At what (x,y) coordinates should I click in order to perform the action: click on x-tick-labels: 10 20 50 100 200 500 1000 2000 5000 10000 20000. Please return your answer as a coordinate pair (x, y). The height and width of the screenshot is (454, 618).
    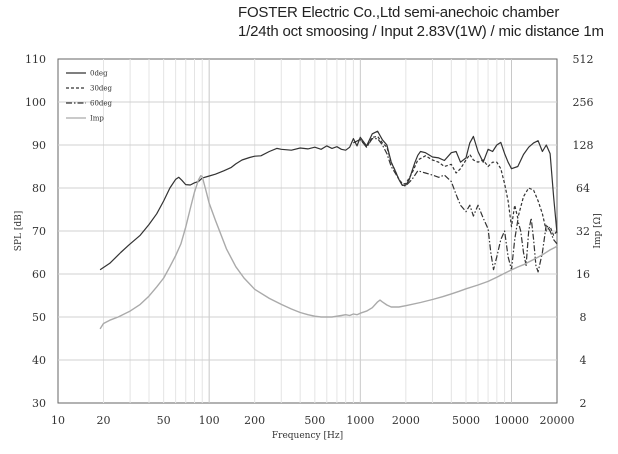
    Looking at the image, I should click on (313, 420).